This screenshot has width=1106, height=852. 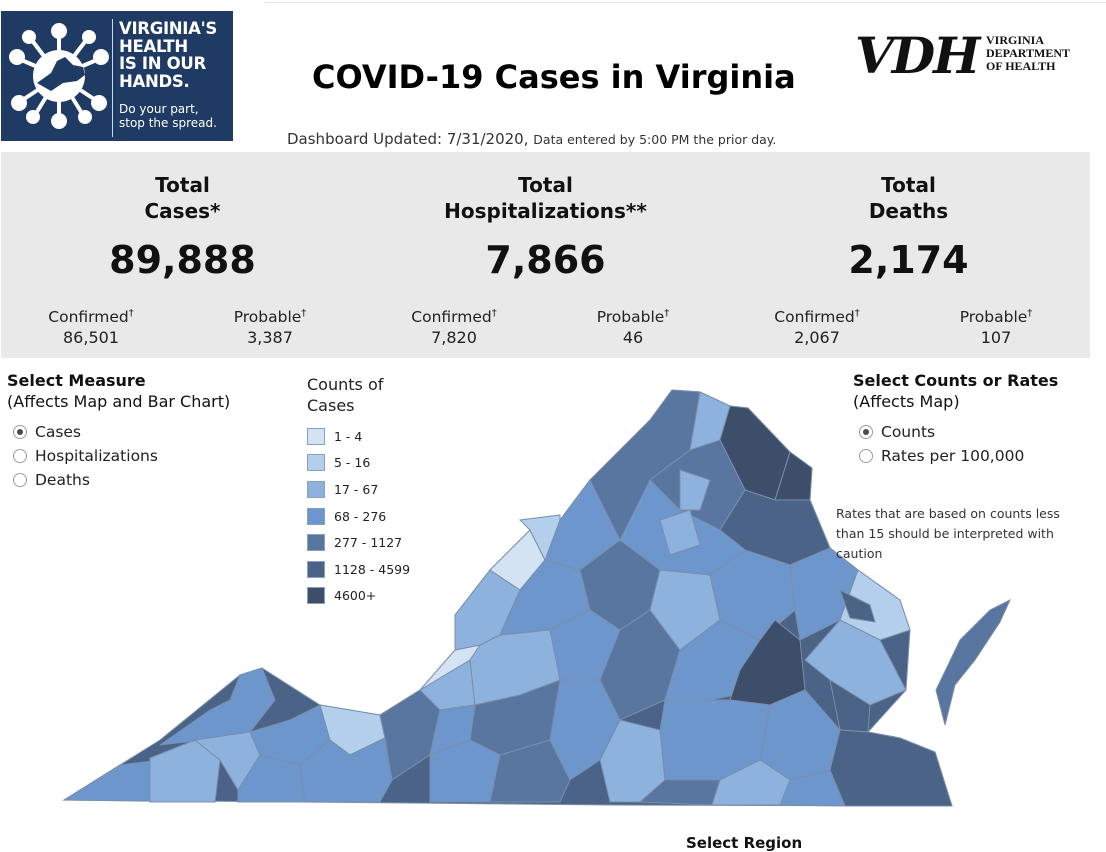 What do you see at coordinates (454, 327) in the screenshot?
I see `confirmed-block: Confirmed† 7,820` at bounding box center [454, 327].